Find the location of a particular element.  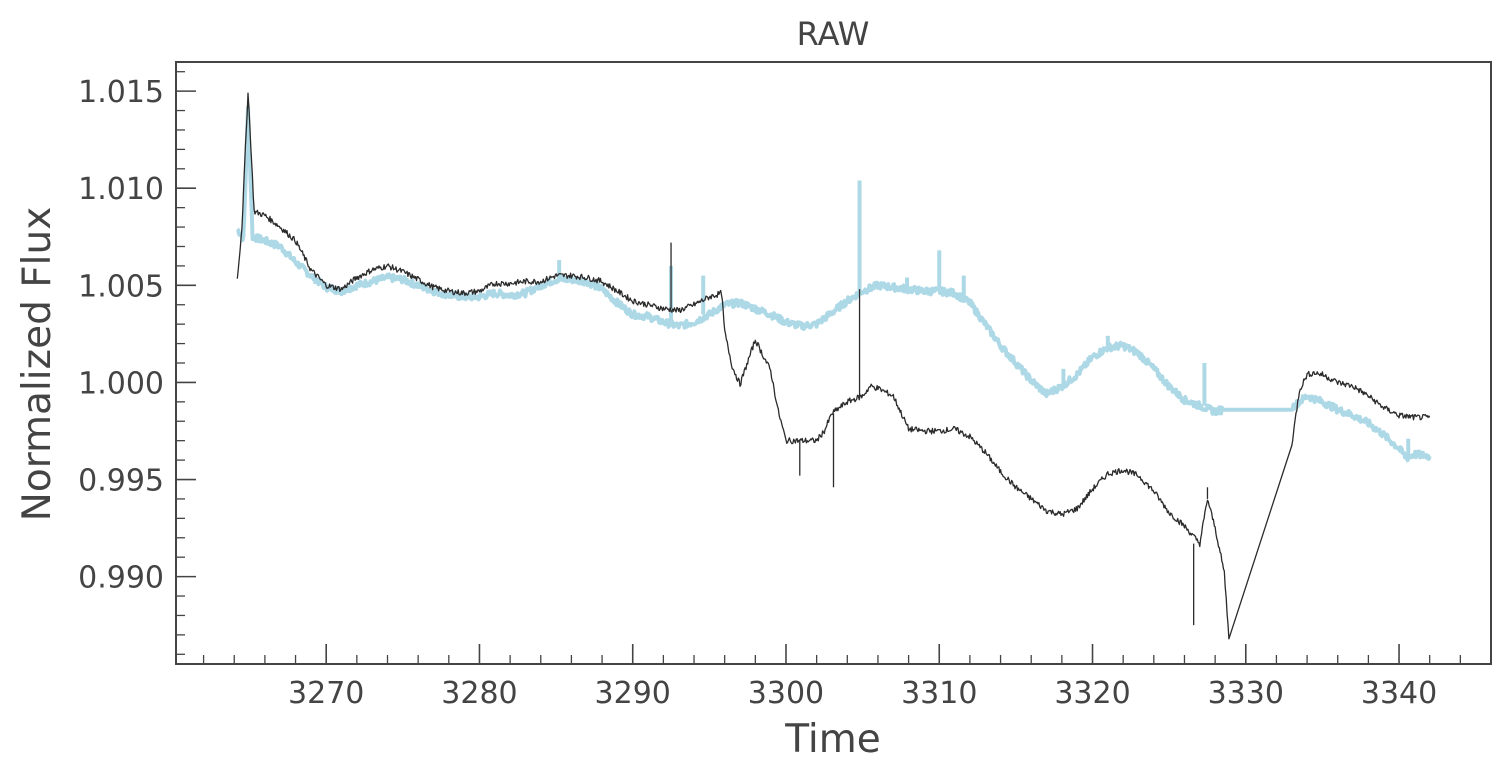

x-tick-label: 3290 is located at coordinates (633, 693).